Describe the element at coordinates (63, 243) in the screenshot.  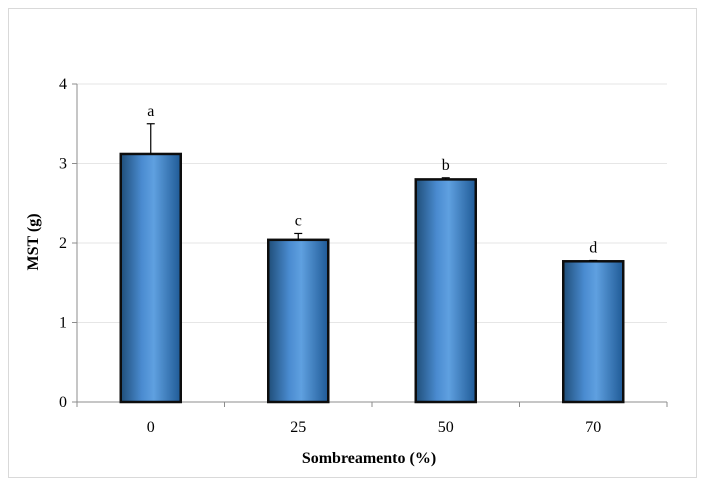
I see `y-tick-label: 2` at that location.